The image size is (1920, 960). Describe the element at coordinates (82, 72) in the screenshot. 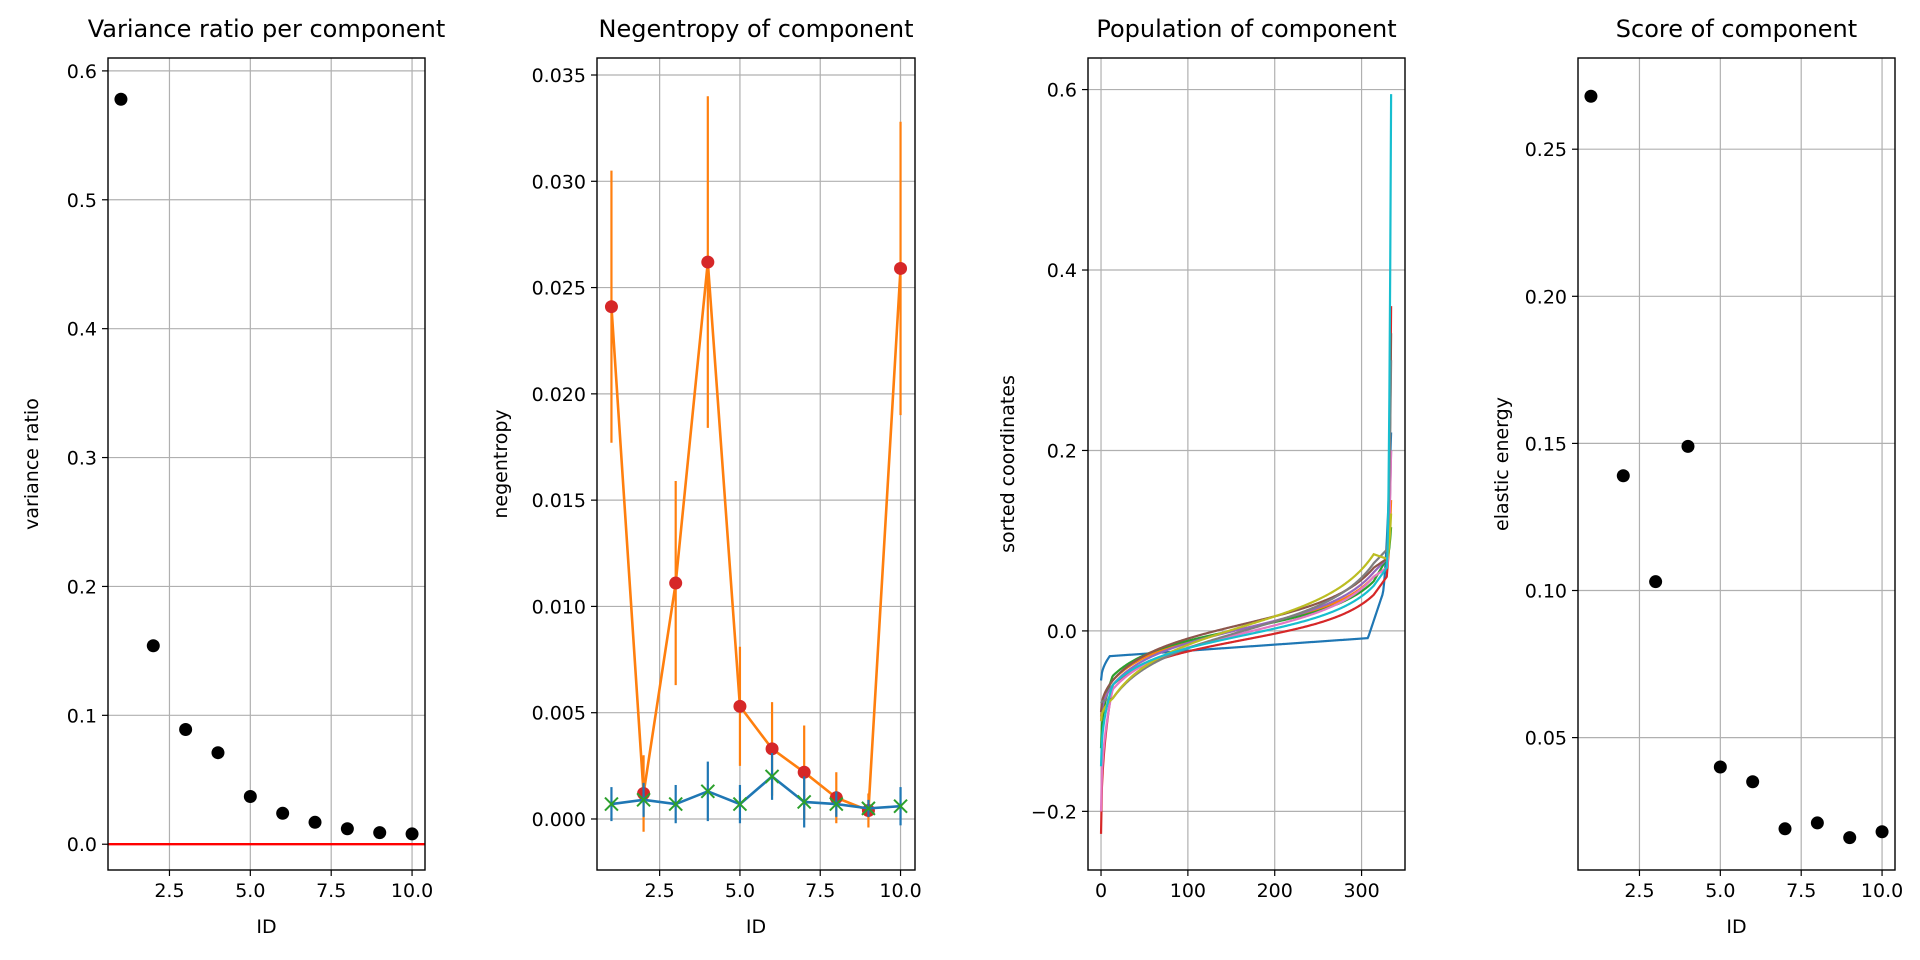

I see `y-tick-label: 0.6` at that location.